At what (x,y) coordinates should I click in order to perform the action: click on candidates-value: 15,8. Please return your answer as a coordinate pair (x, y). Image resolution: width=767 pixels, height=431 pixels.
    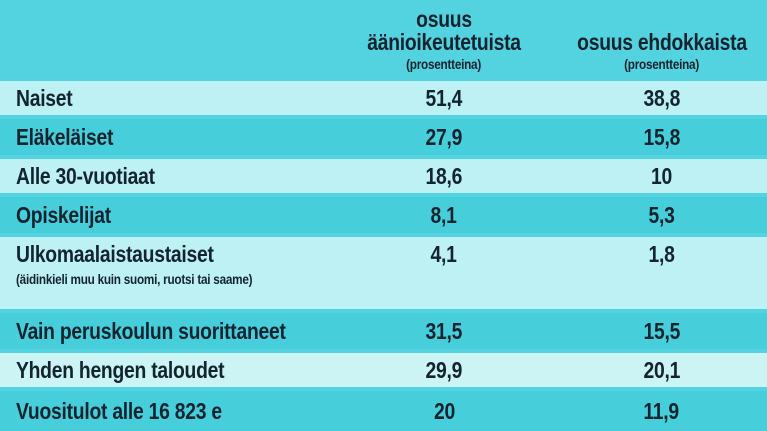
    Looking at the image, I should click on (661, 136).